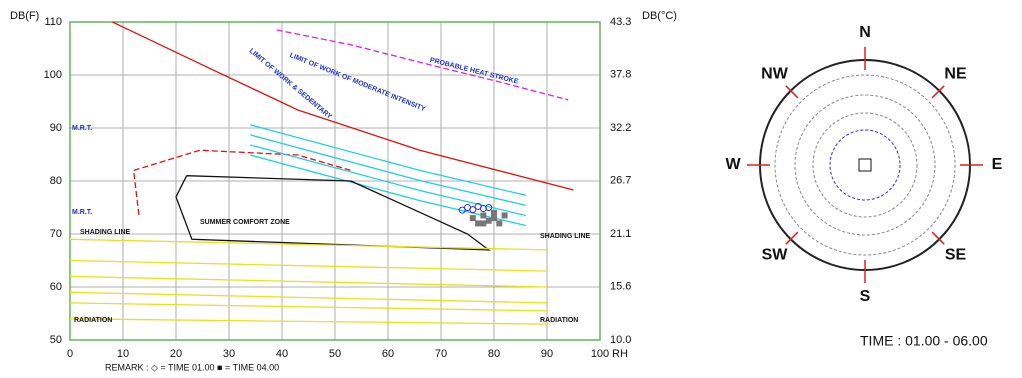  Describe the element at coordinates (620, 128) in the screenshot. I see `y2-tick-label: 32.2` at that location.